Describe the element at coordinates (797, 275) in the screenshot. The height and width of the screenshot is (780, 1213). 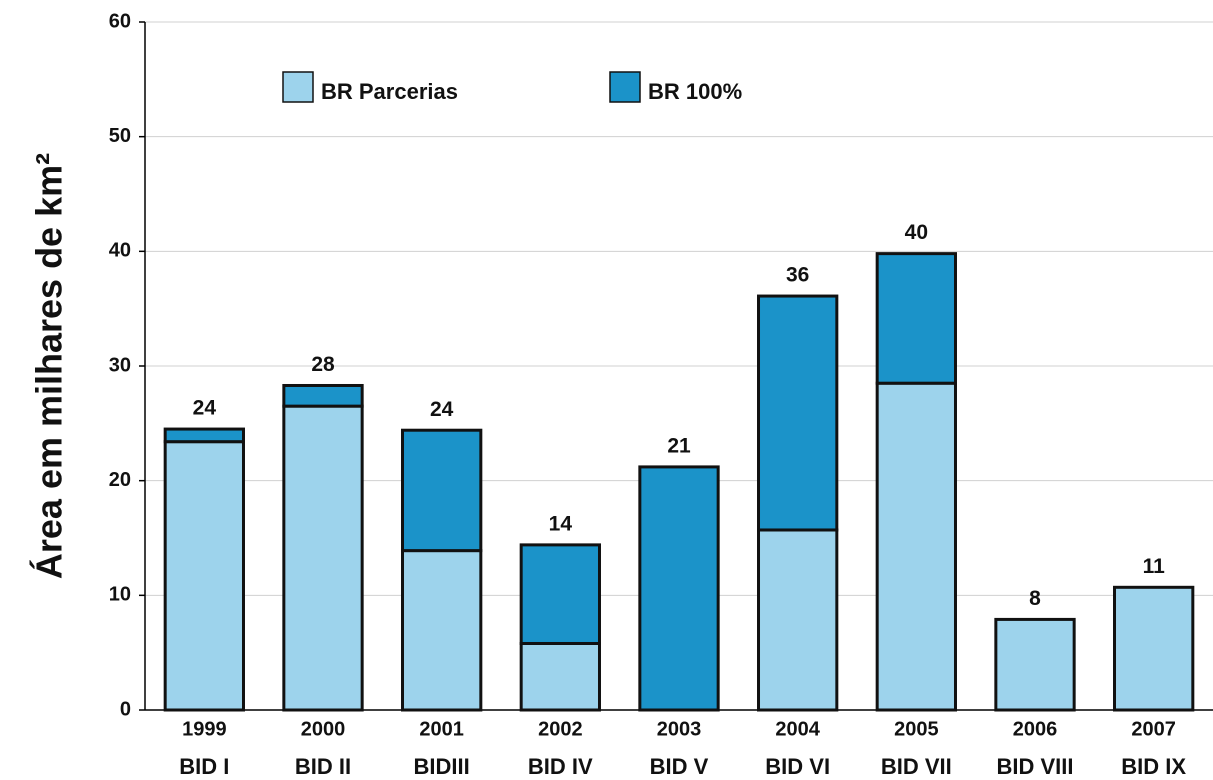
I see `total-label: 36` at that location.